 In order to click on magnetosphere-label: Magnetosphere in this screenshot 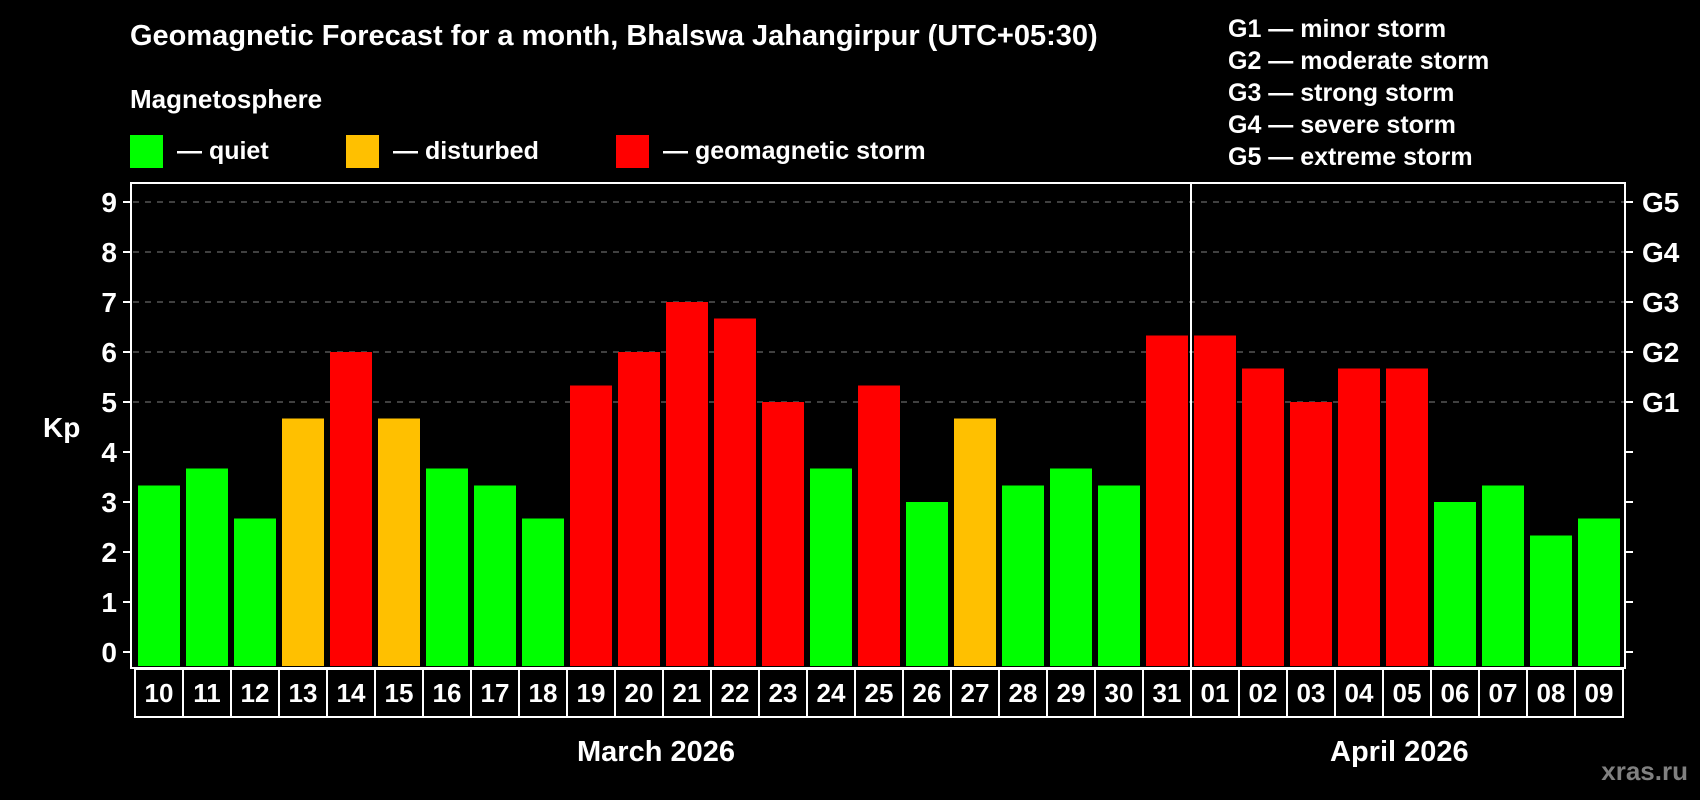, I will do `click(226, 99)`.